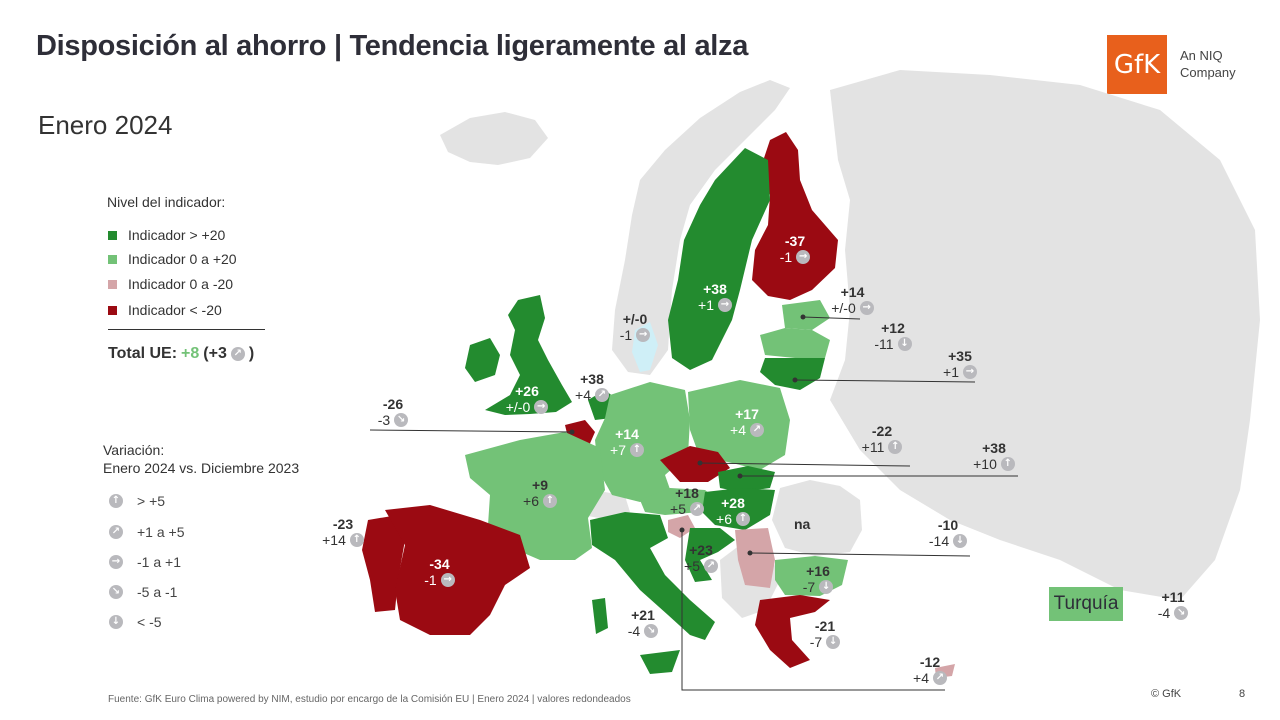 The width and height of the screenshot is (1280, 720). Describe the element at coordinates (182, 259) in the screenshot. I see `legend-label: Indicador 0 a +20` at that location.